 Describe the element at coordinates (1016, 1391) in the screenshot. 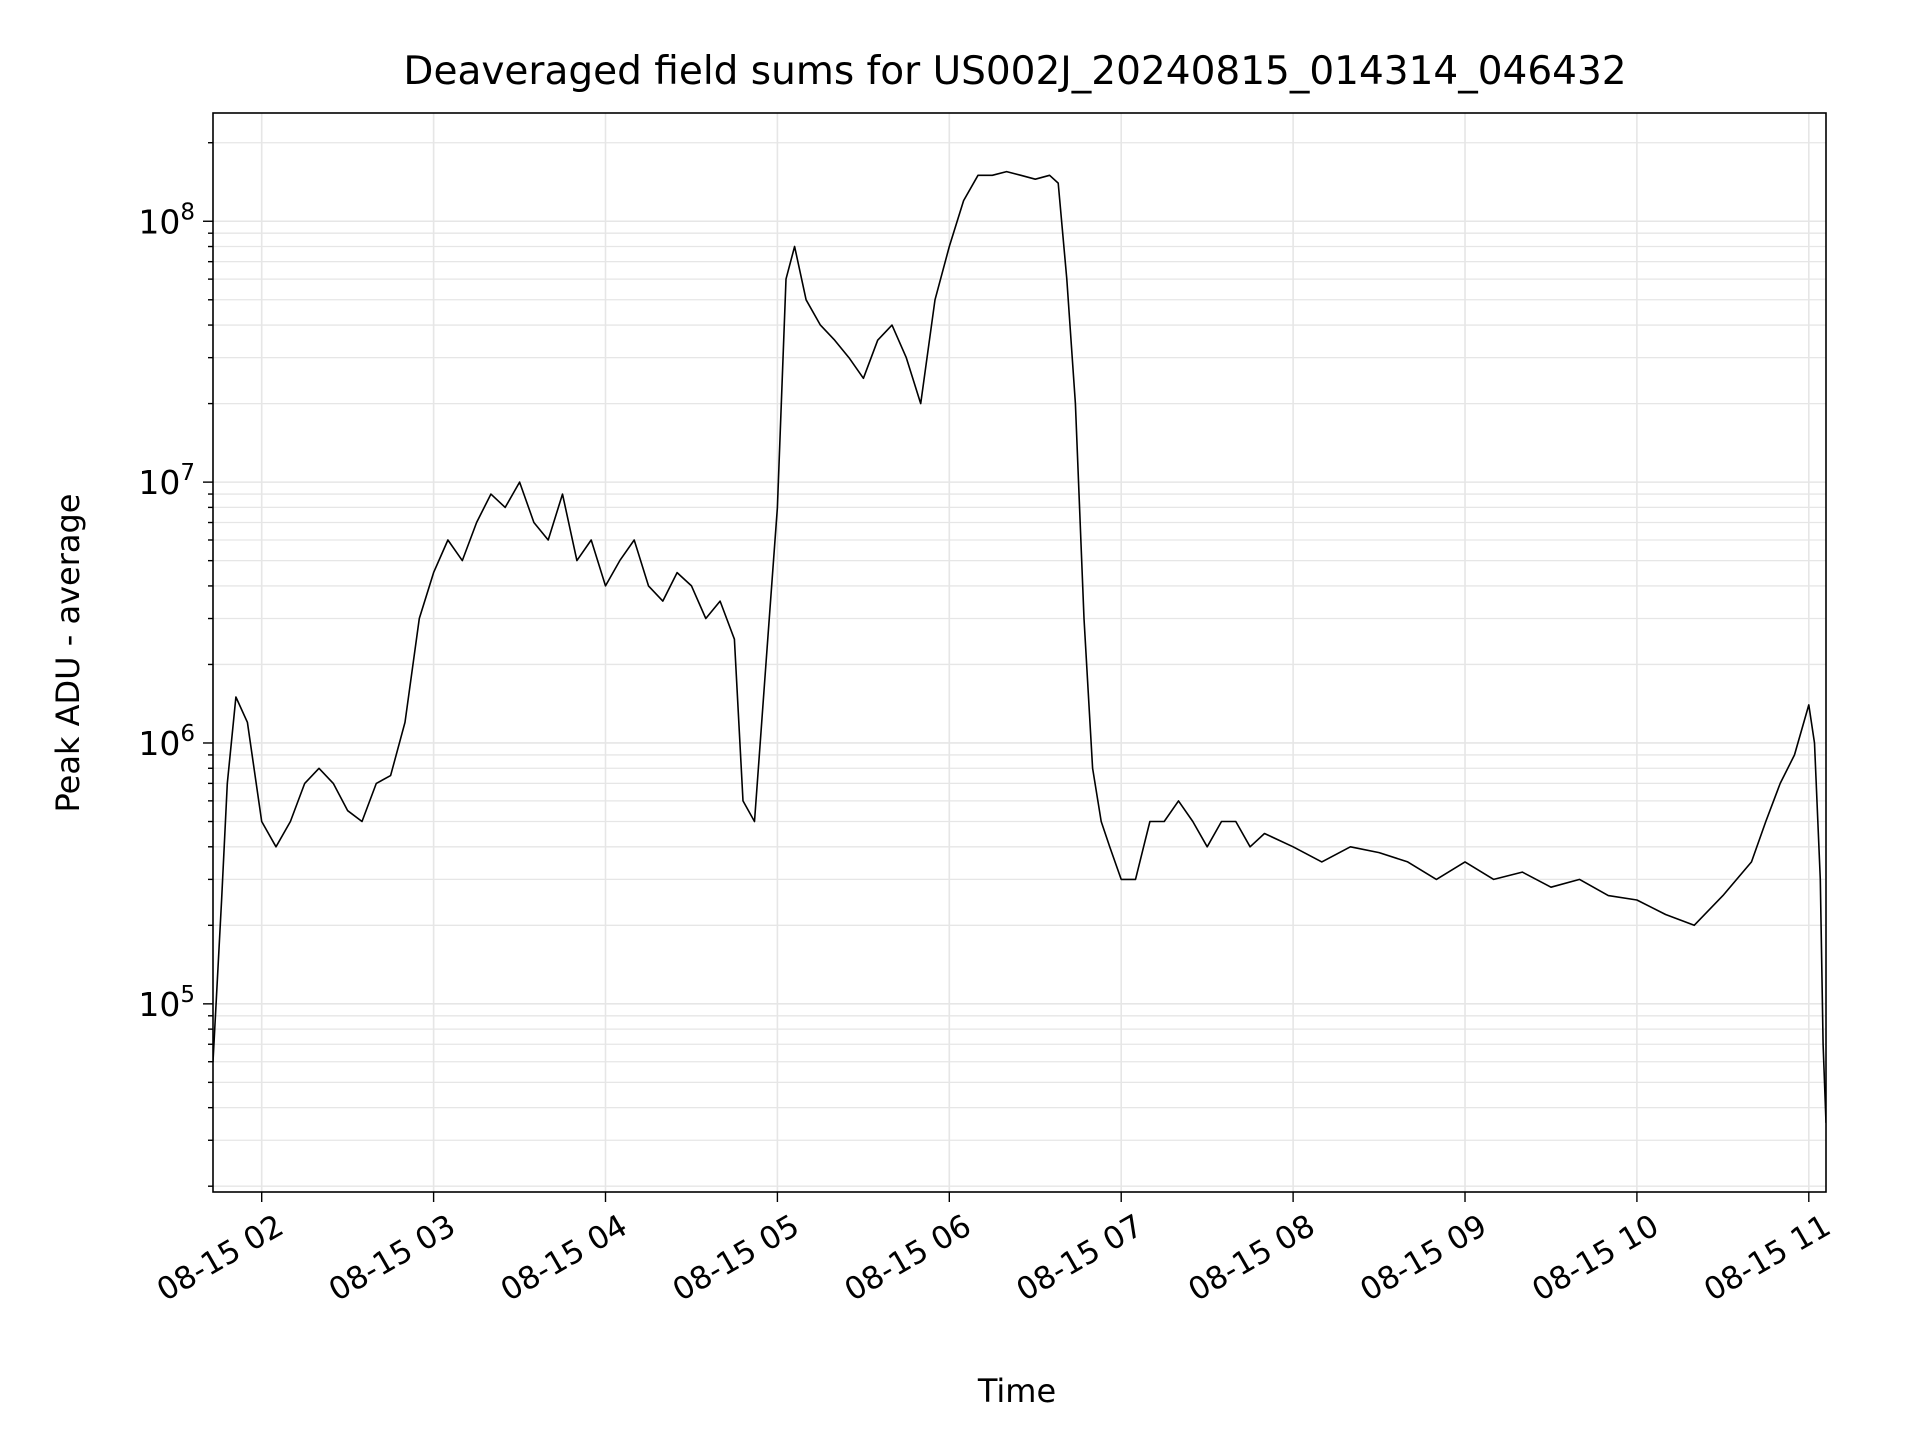

I see `x-axis-label: Time` at that location.